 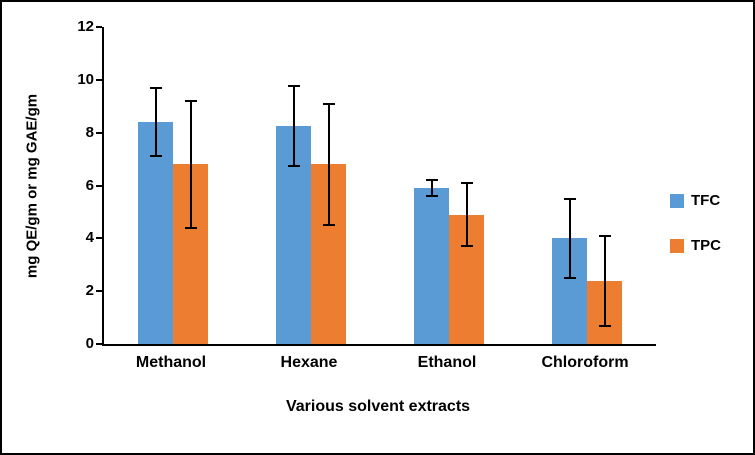 I want to click on legend-label-tfc: TFC, so click(x=706, y=200).